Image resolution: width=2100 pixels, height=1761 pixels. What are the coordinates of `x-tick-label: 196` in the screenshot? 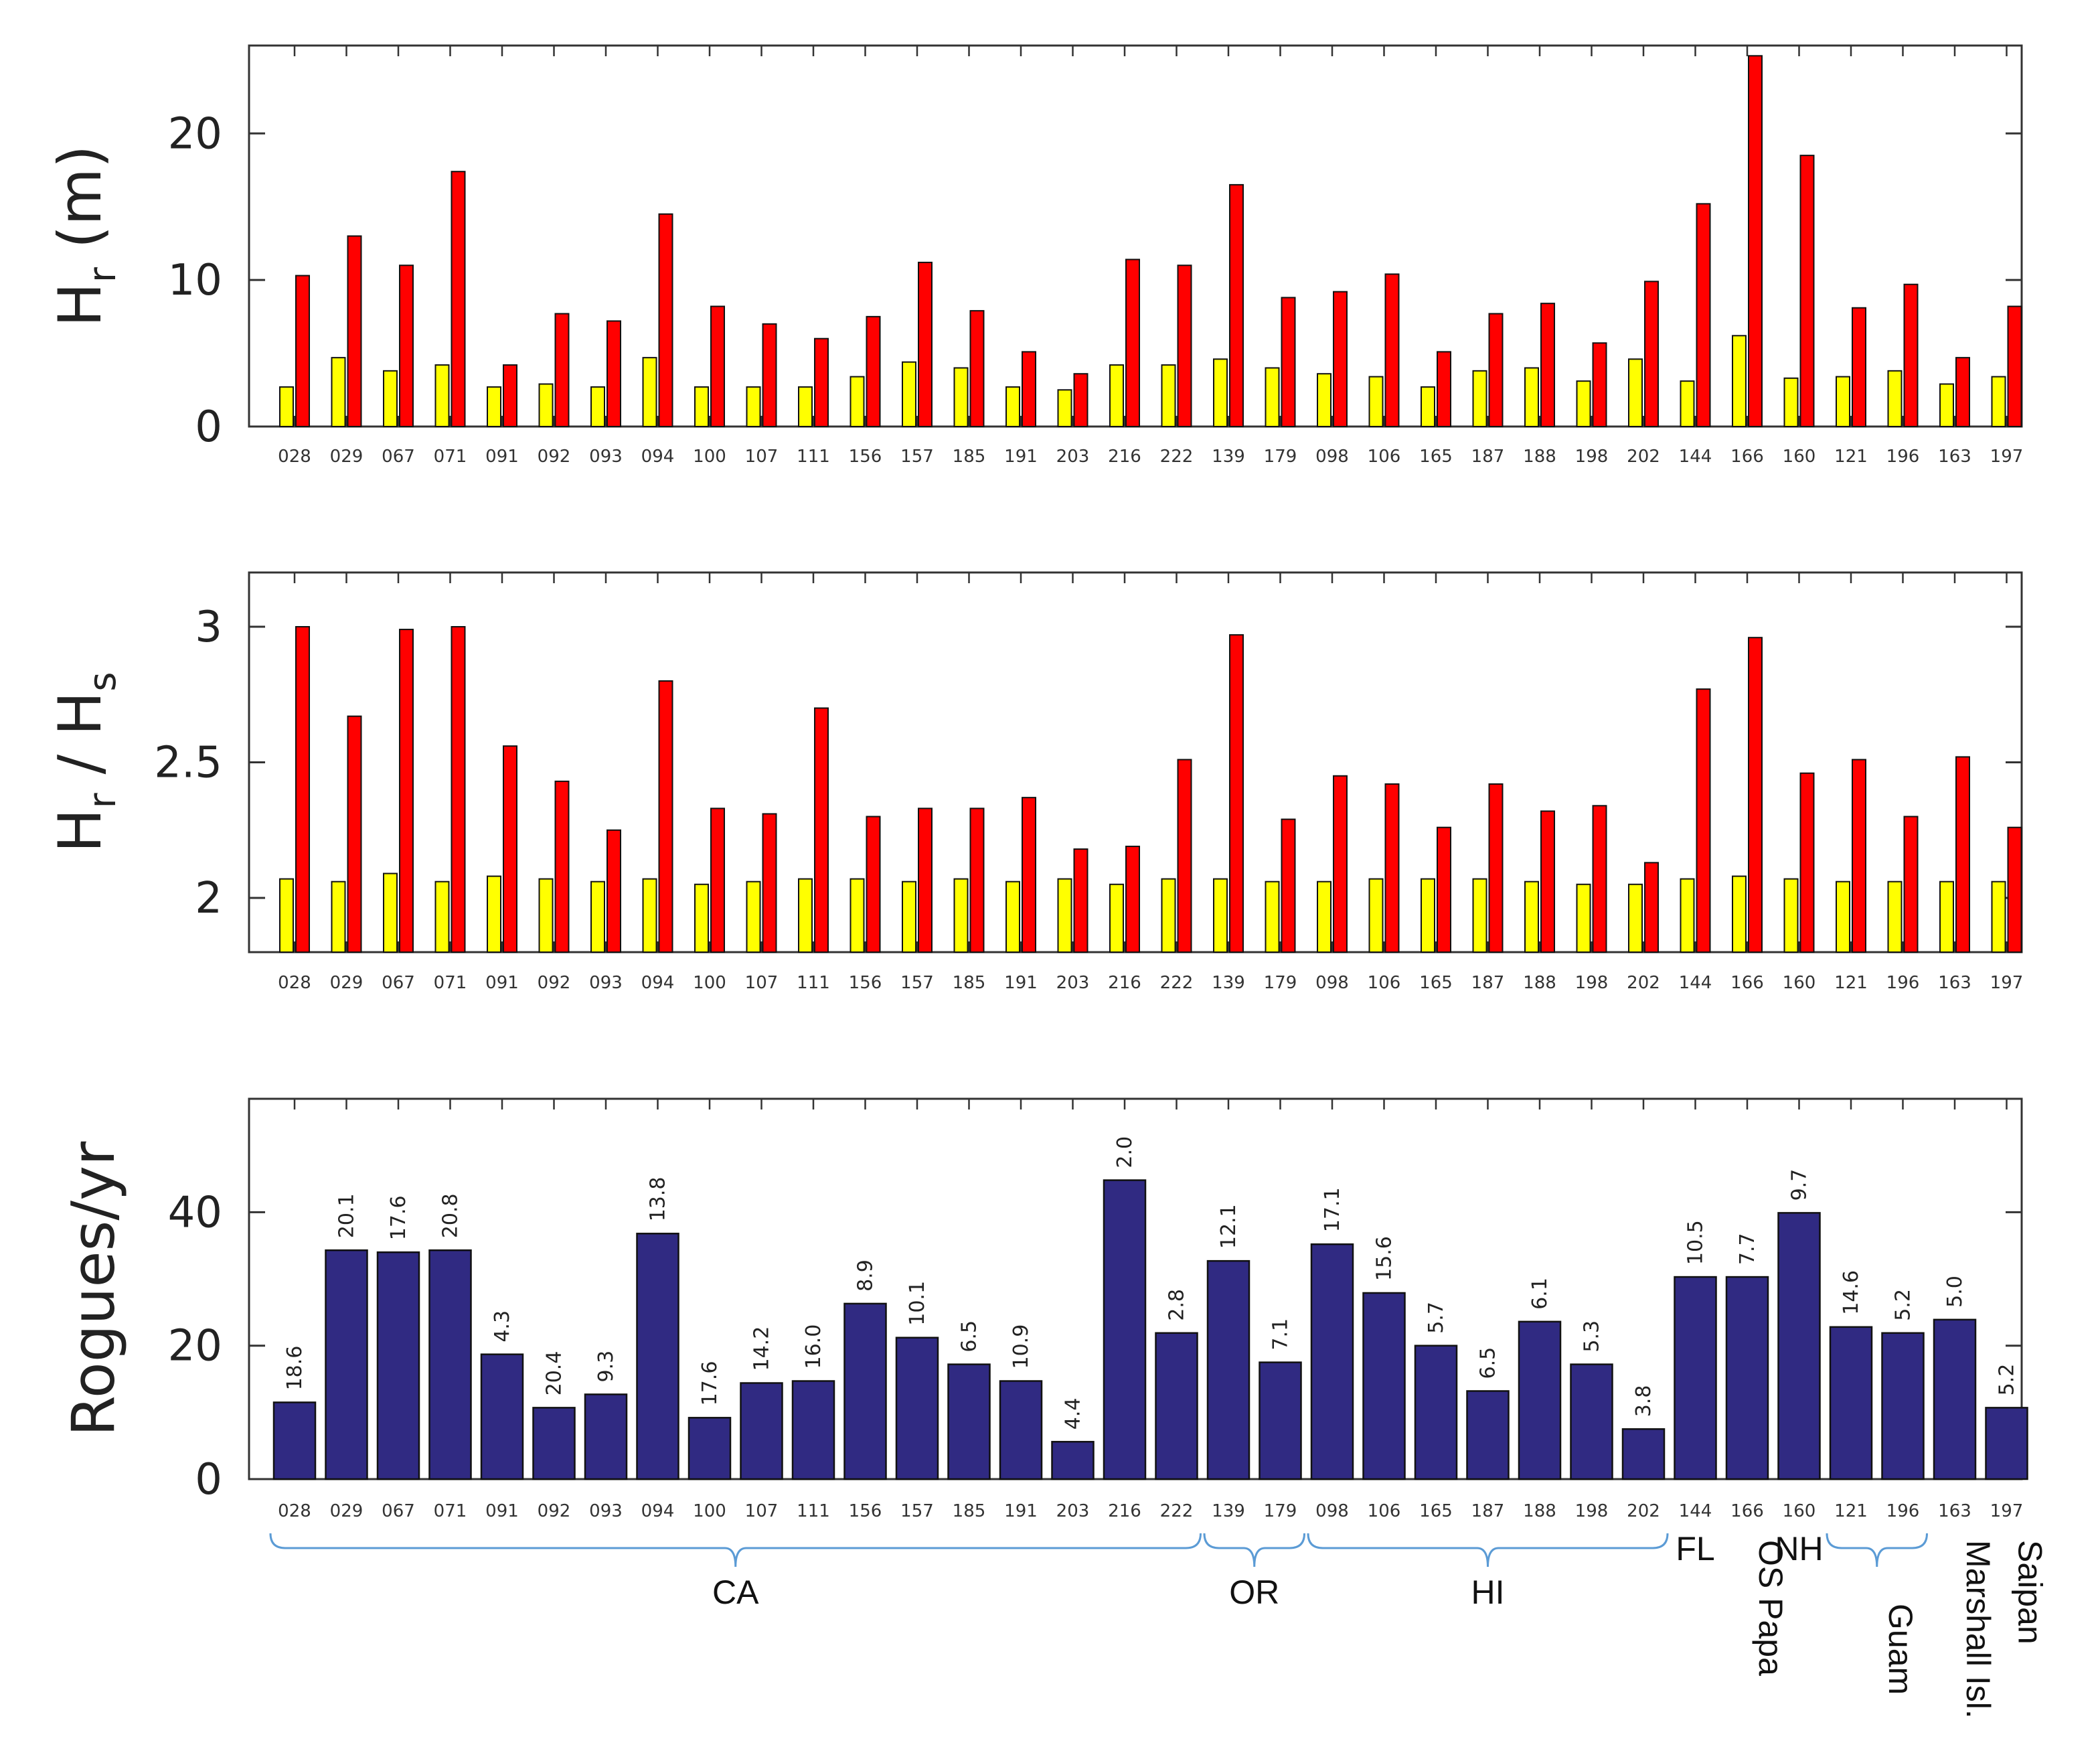 It's located at (1903, 983).